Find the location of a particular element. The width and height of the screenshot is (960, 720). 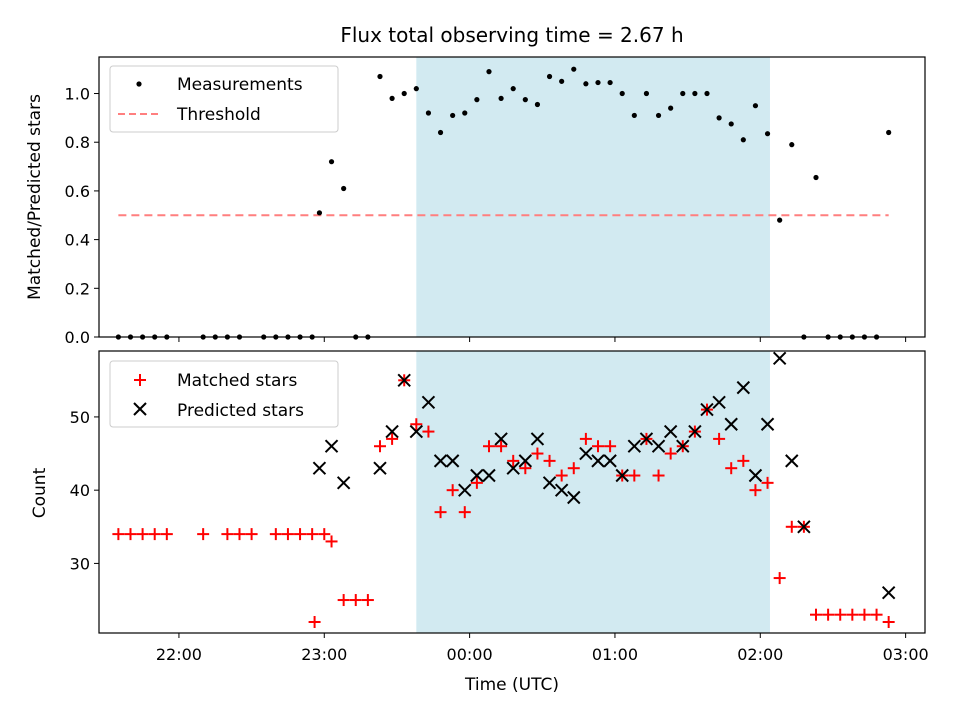

x-tick-label: 23:00 is located at coordinates (324, 654).